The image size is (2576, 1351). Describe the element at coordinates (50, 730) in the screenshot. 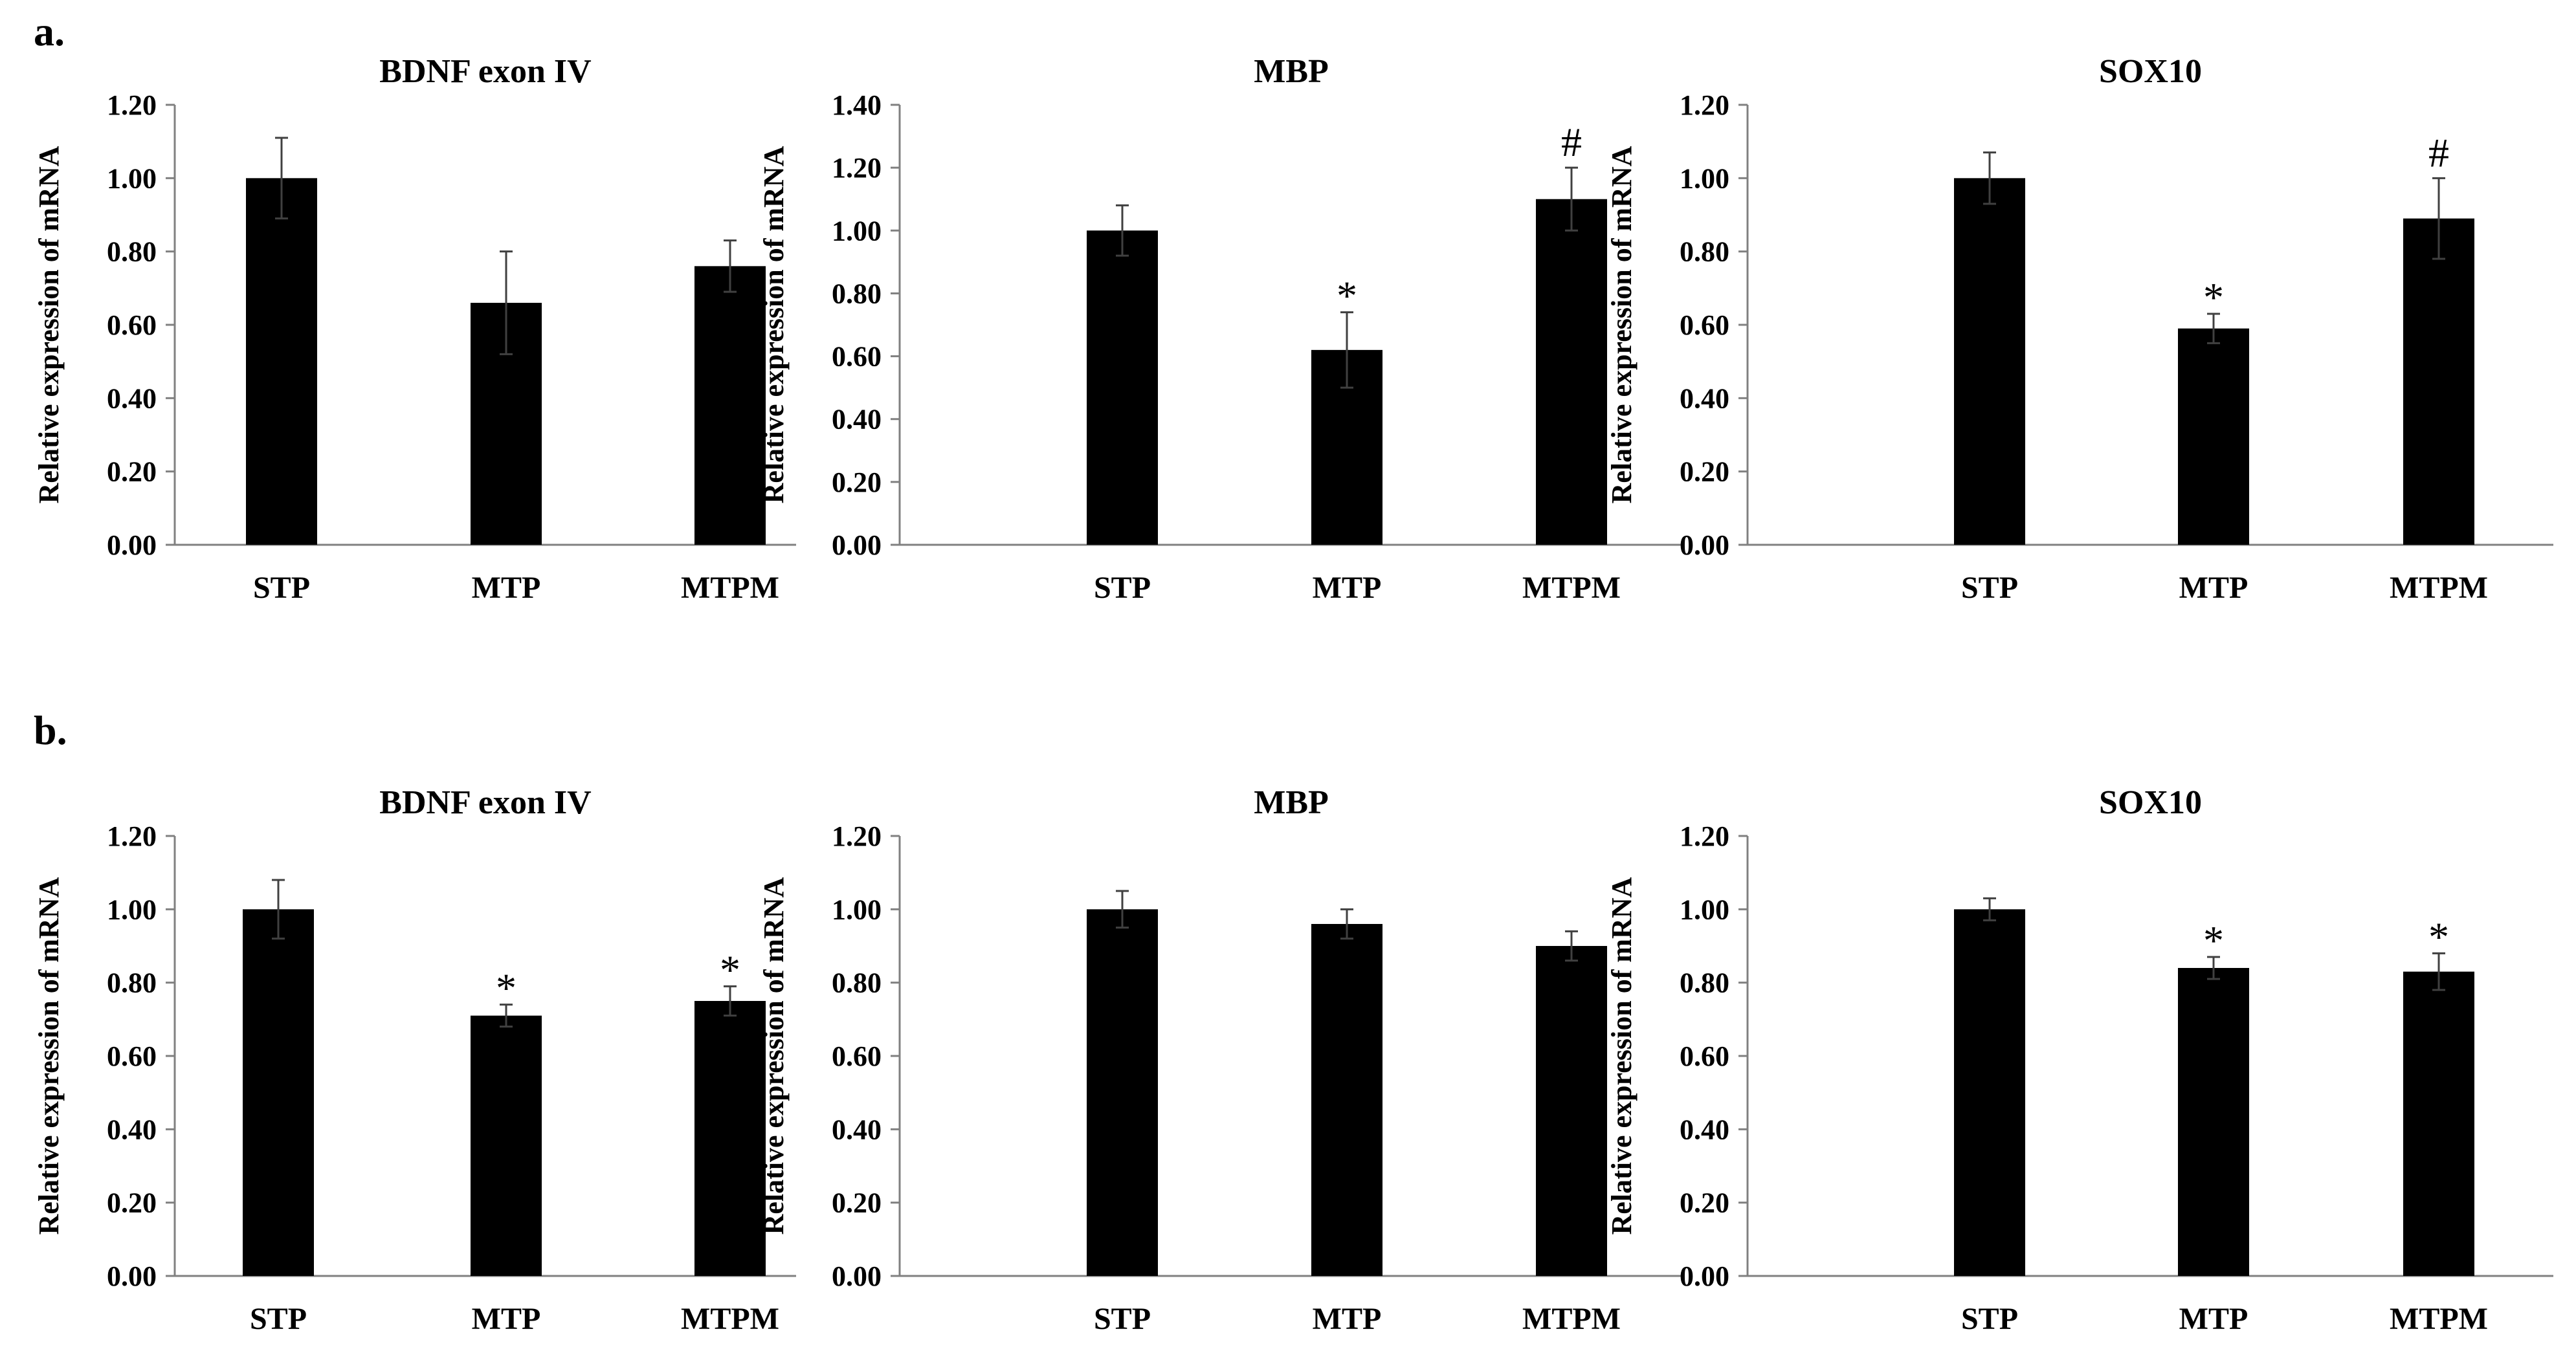

I see `panel-label-b: b.` at that location.